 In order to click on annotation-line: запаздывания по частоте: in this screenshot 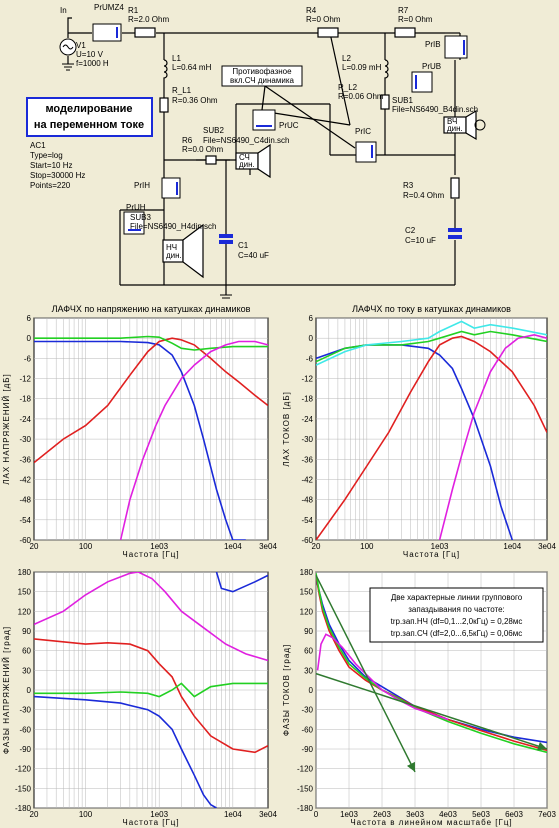, I will do `click(456, 609)`.